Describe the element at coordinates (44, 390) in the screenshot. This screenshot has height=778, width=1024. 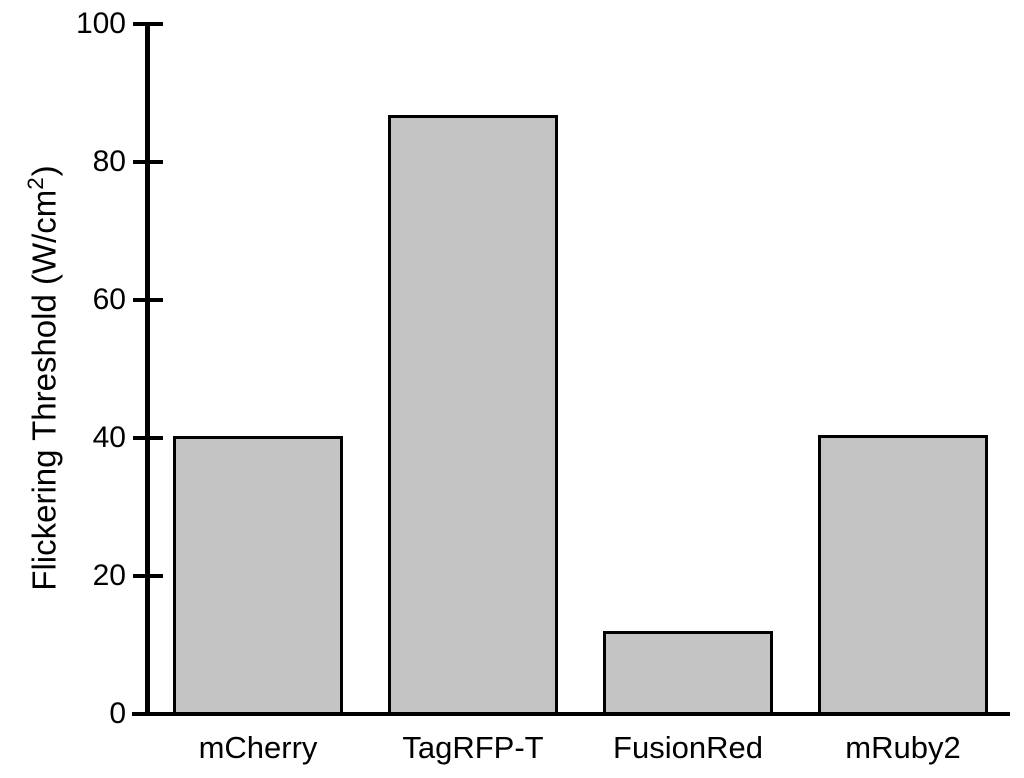
I see `y-axis-title-text: Flickering Threshold (W/cm` at that location.